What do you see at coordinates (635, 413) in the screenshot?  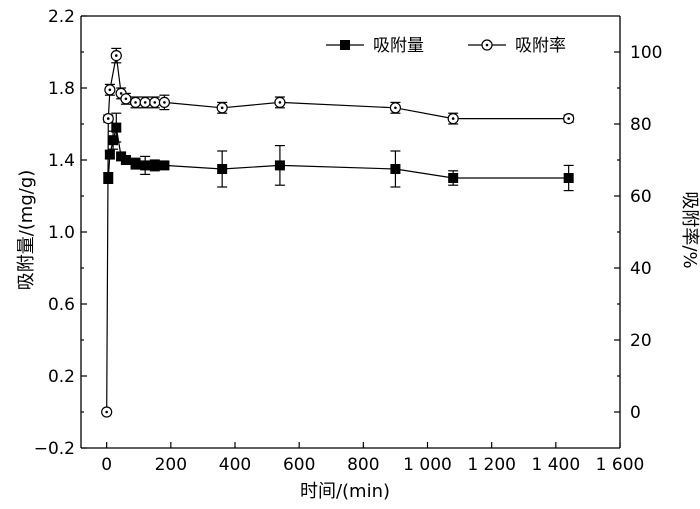 I see `right-y-tick-label: 0` at bounding box center [635, 413].